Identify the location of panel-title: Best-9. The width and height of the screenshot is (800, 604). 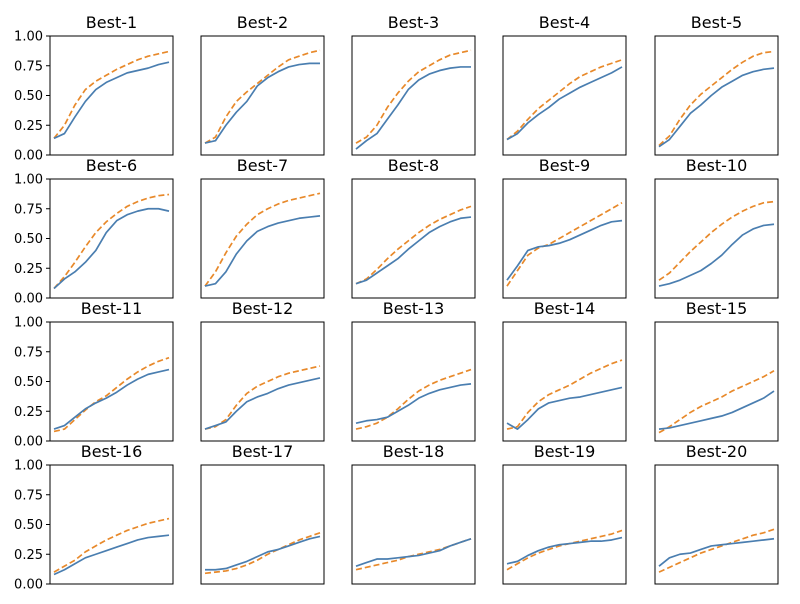
(564, 165).